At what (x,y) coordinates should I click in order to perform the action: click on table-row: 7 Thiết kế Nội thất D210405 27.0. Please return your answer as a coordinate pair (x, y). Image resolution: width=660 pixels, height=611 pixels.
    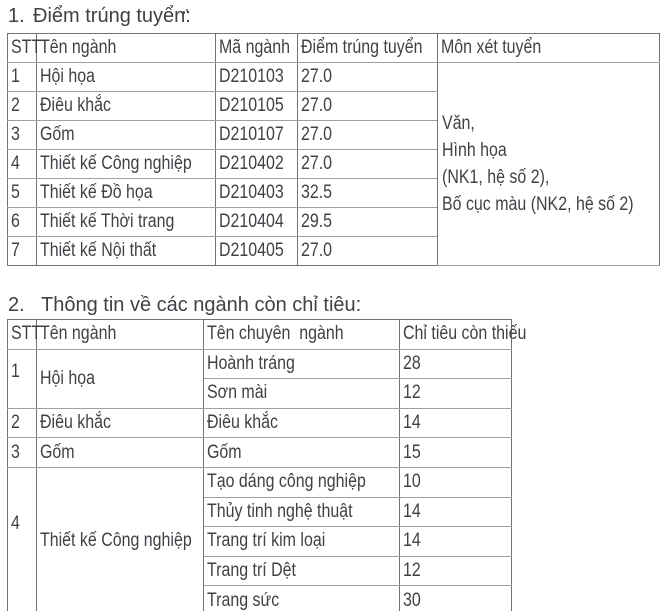
    Looking at the image, I should click on (333, 251).